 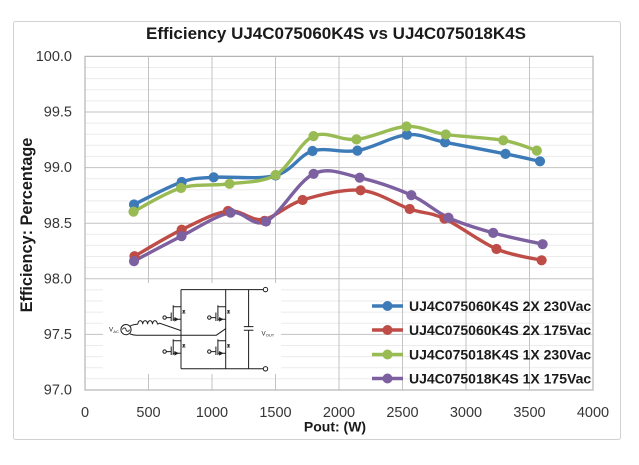 I want to click on svg-text: 3000, so click(x=466, y=413).